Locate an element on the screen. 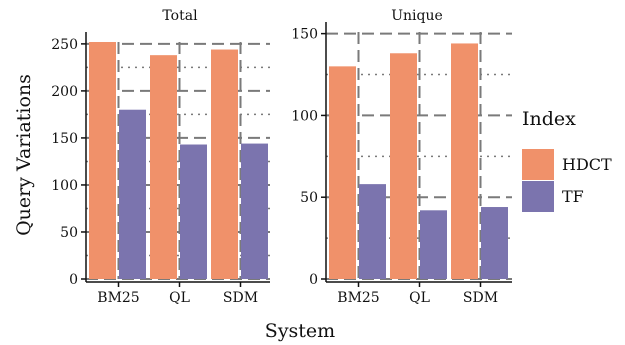 This screenshot has width=625, height=345. legend-swatch-hdct is located at coordinates (538, 164).